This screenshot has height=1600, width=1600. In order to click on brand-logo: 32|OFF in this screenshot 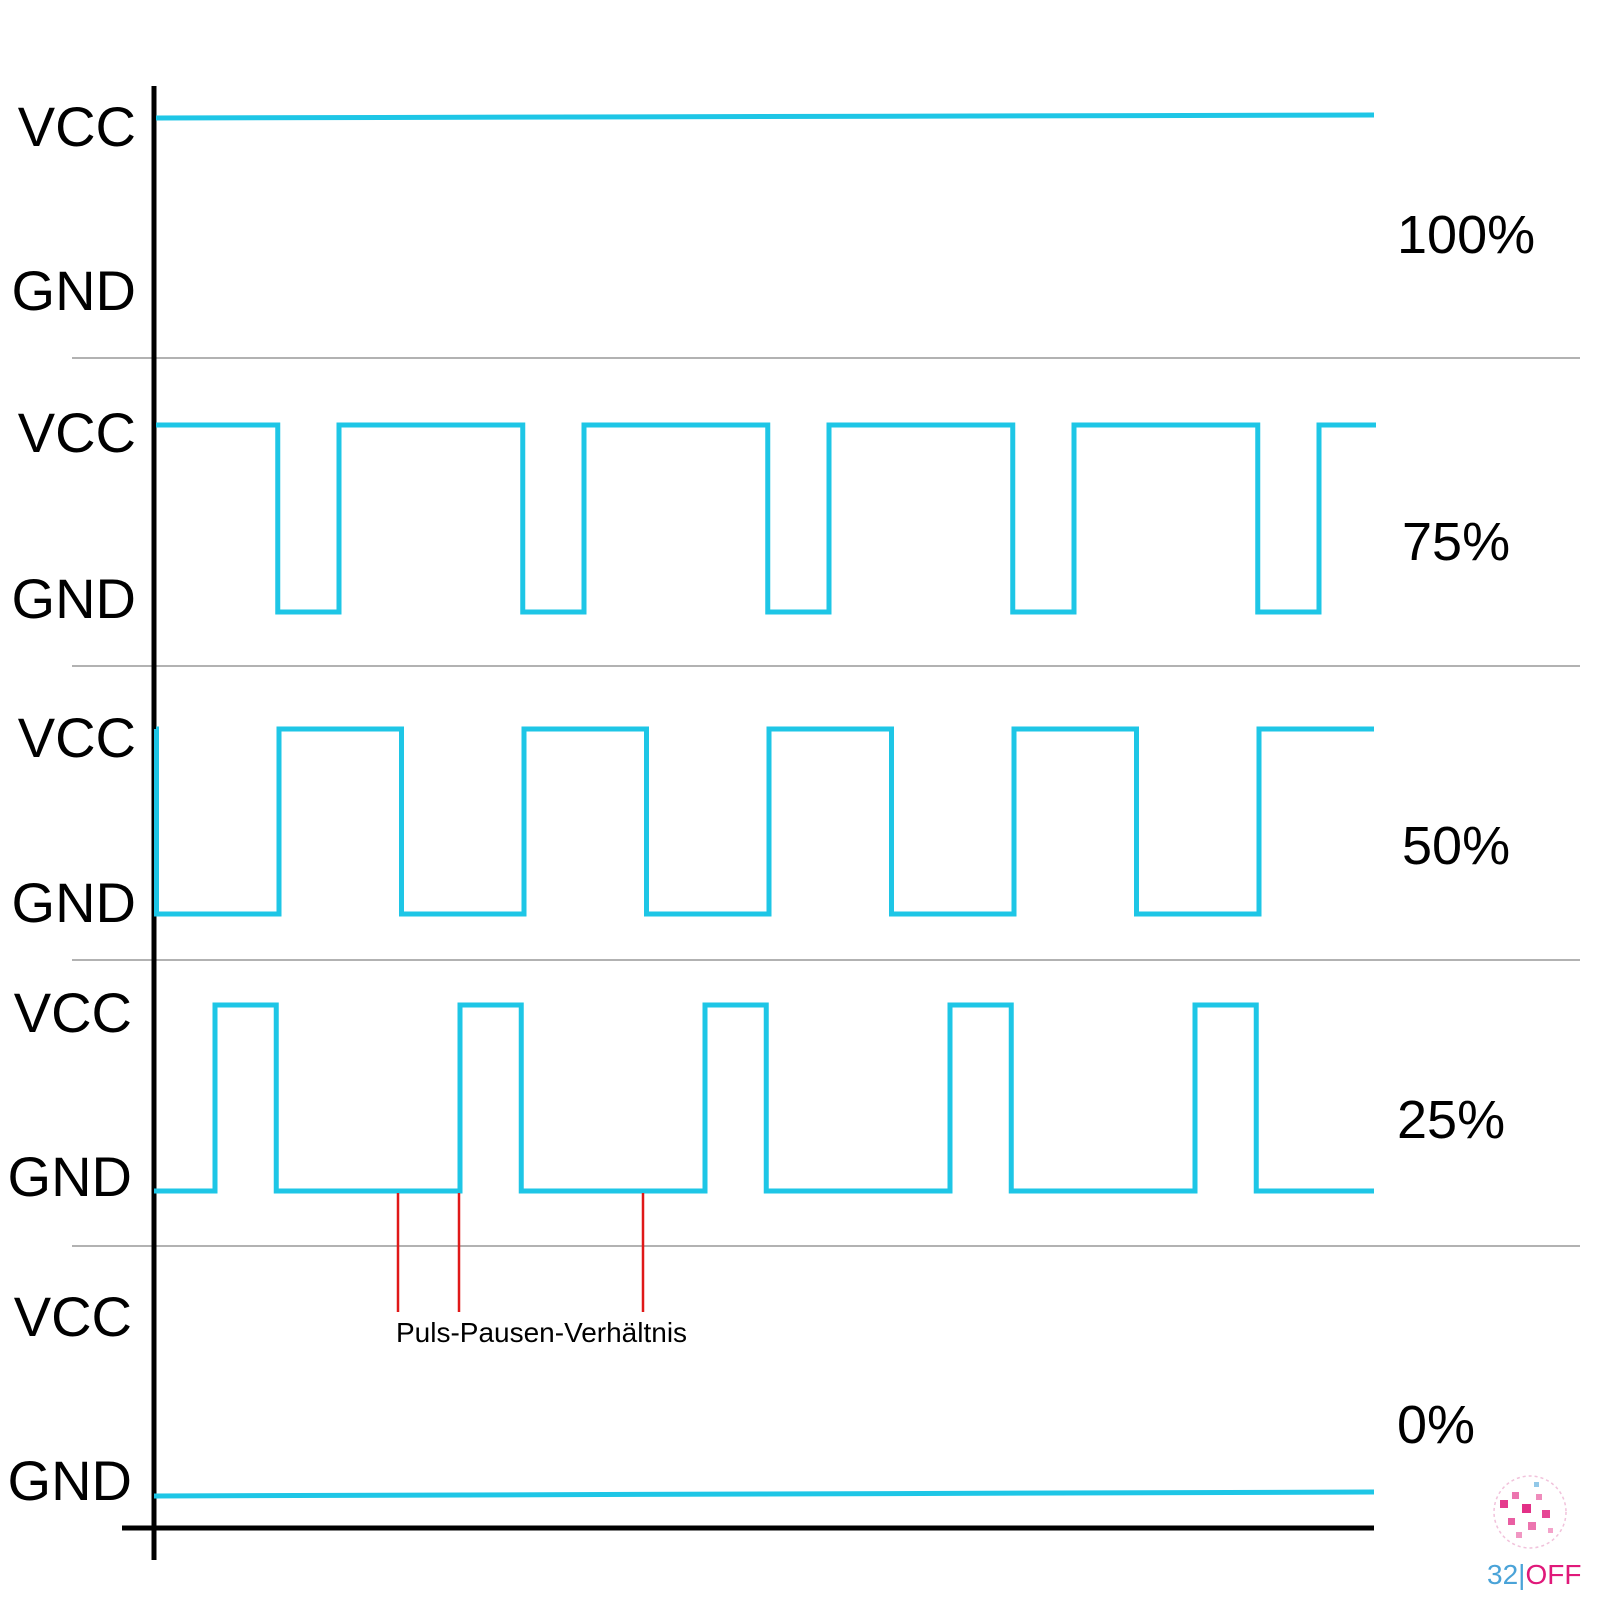, I will do `click(1534, 1532)`.